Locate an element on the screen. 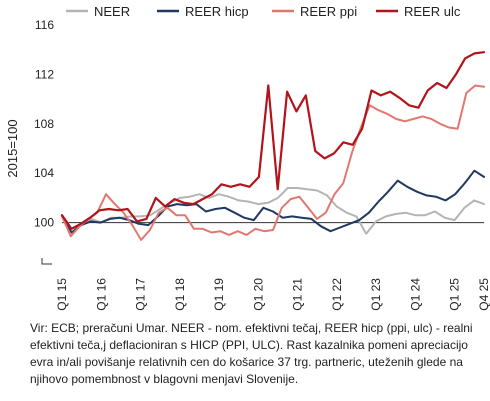 Image resolution: width=490 pixels, height=401 pixels. axis-break-mark is located at coordinates (46, 261).